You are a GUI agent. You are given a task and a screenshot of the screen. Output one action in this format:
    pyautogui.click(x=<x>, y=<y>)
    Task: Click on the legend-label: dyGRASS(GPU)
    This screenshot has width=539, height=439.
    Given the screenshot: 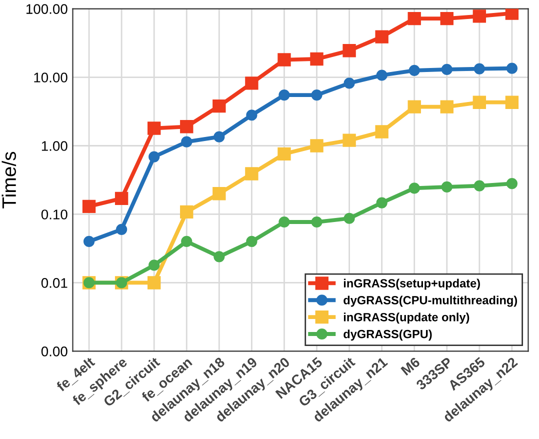 What is the action you would take?
    pyautogui.click(x=388, y=335)
    